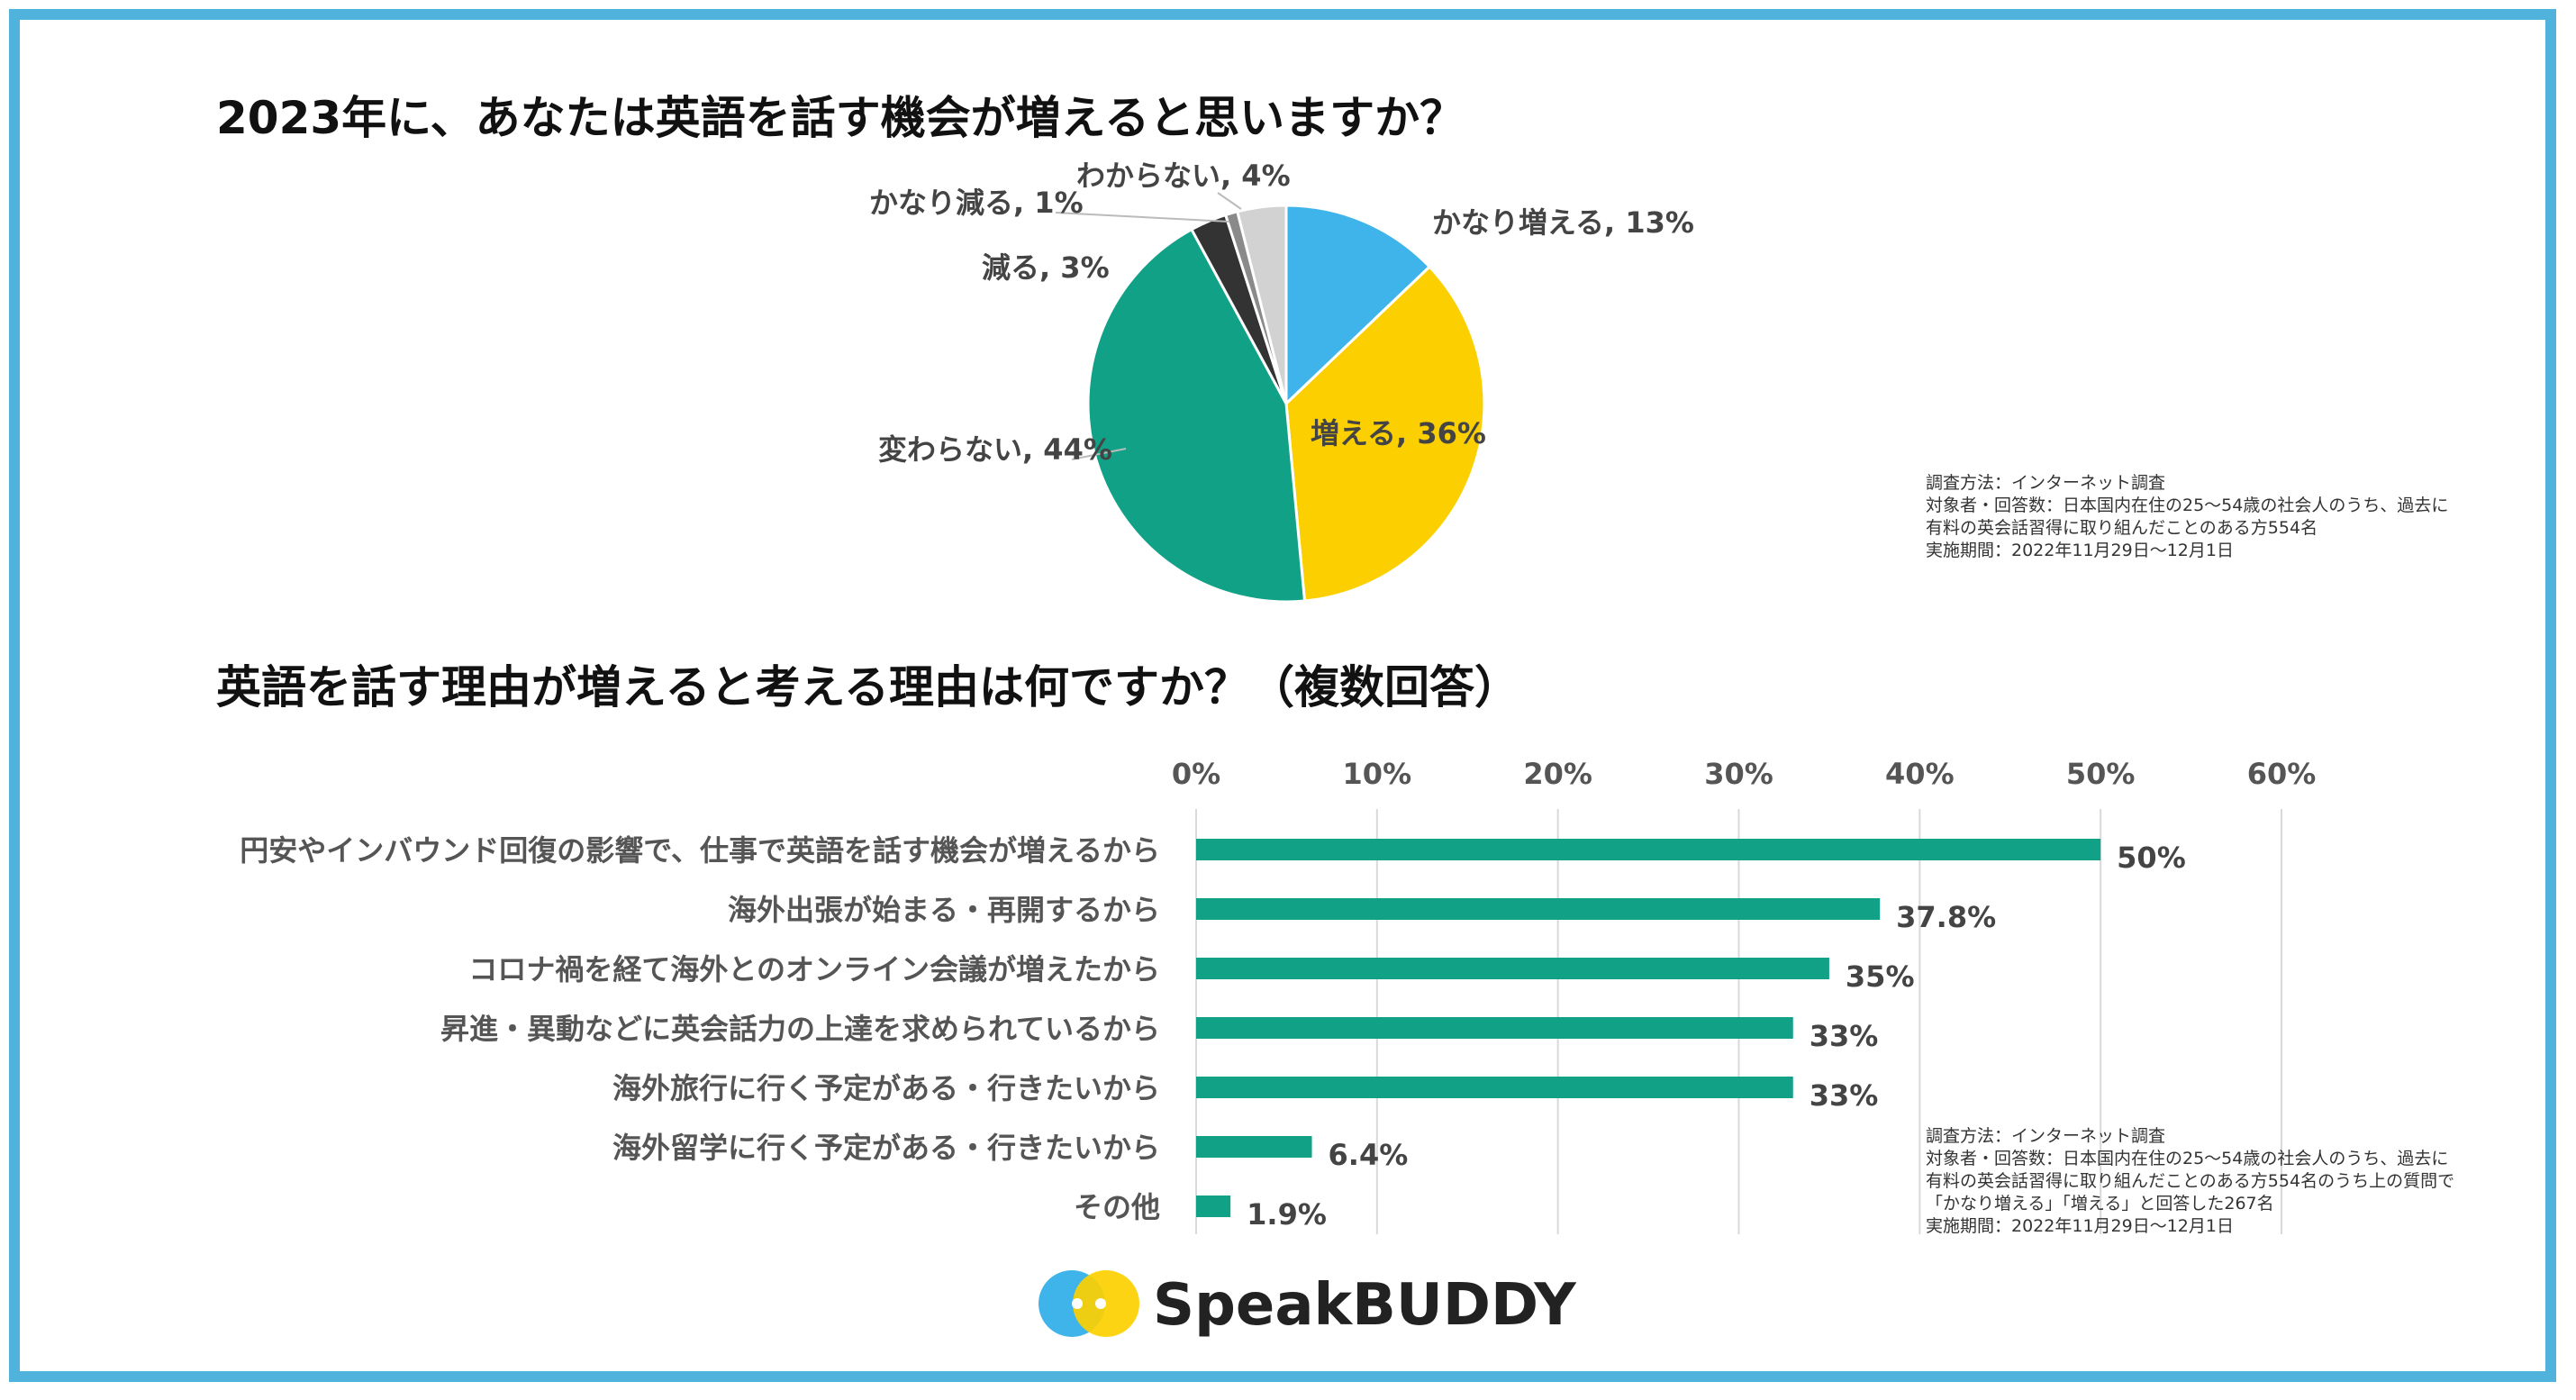 Image resolution: width=2576 pixels, height=1400 pixels. What do you see at coordinates (1196, 774) in the screenshot?
I see `bar-tick-label-0: 0%` at bounding box center [1196, 774].